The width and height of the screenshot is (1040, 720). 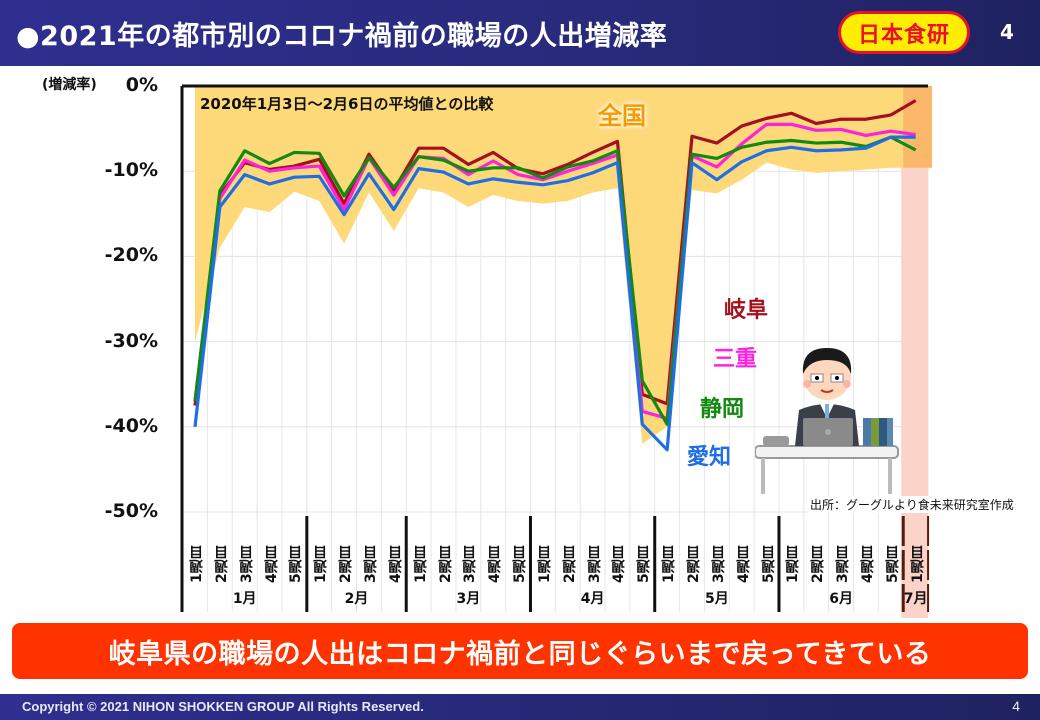 What do you see at coordinates (141, 85) in the screenshot?
I see `y-tick-label: 0%` at bounding box center [141, 85].